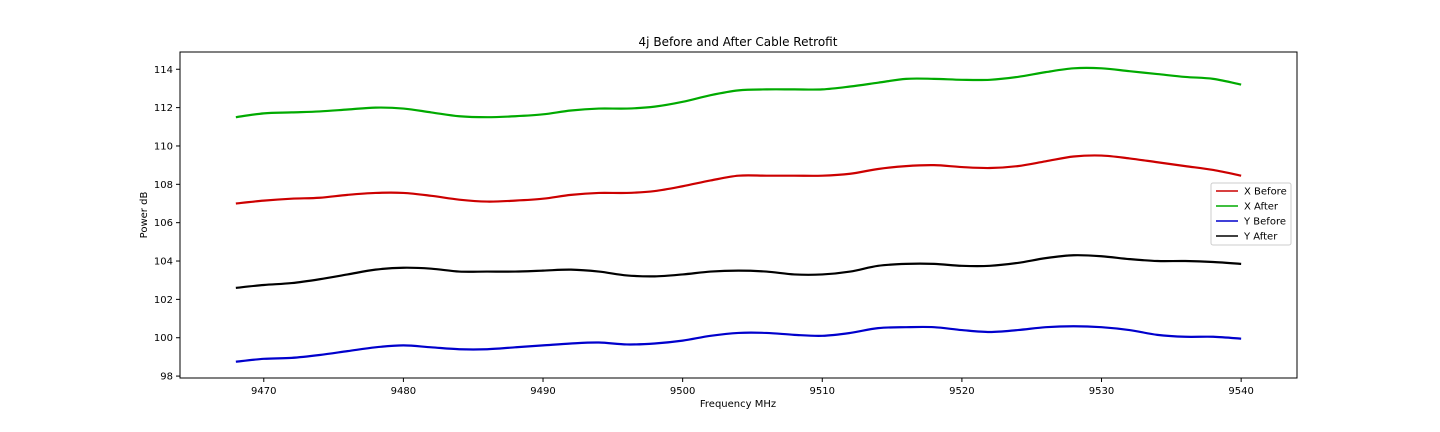 This screenshot has width=1440, height=432. Describe the element at coordinates (738, 271) in the screenshot. I see `series-line-y-after` at that location.